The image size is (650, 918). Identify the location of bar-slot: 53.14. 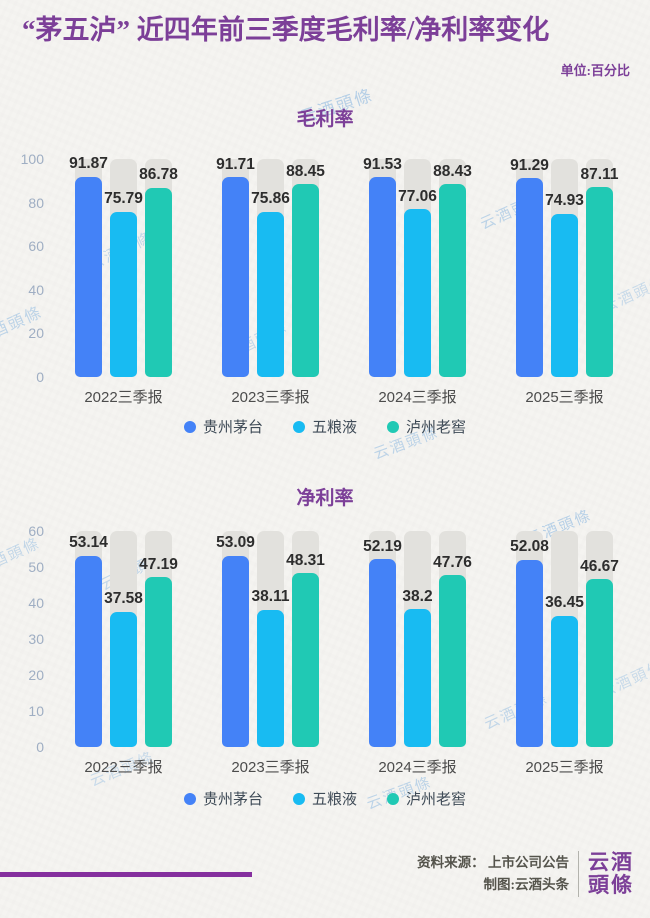
(88, 639).